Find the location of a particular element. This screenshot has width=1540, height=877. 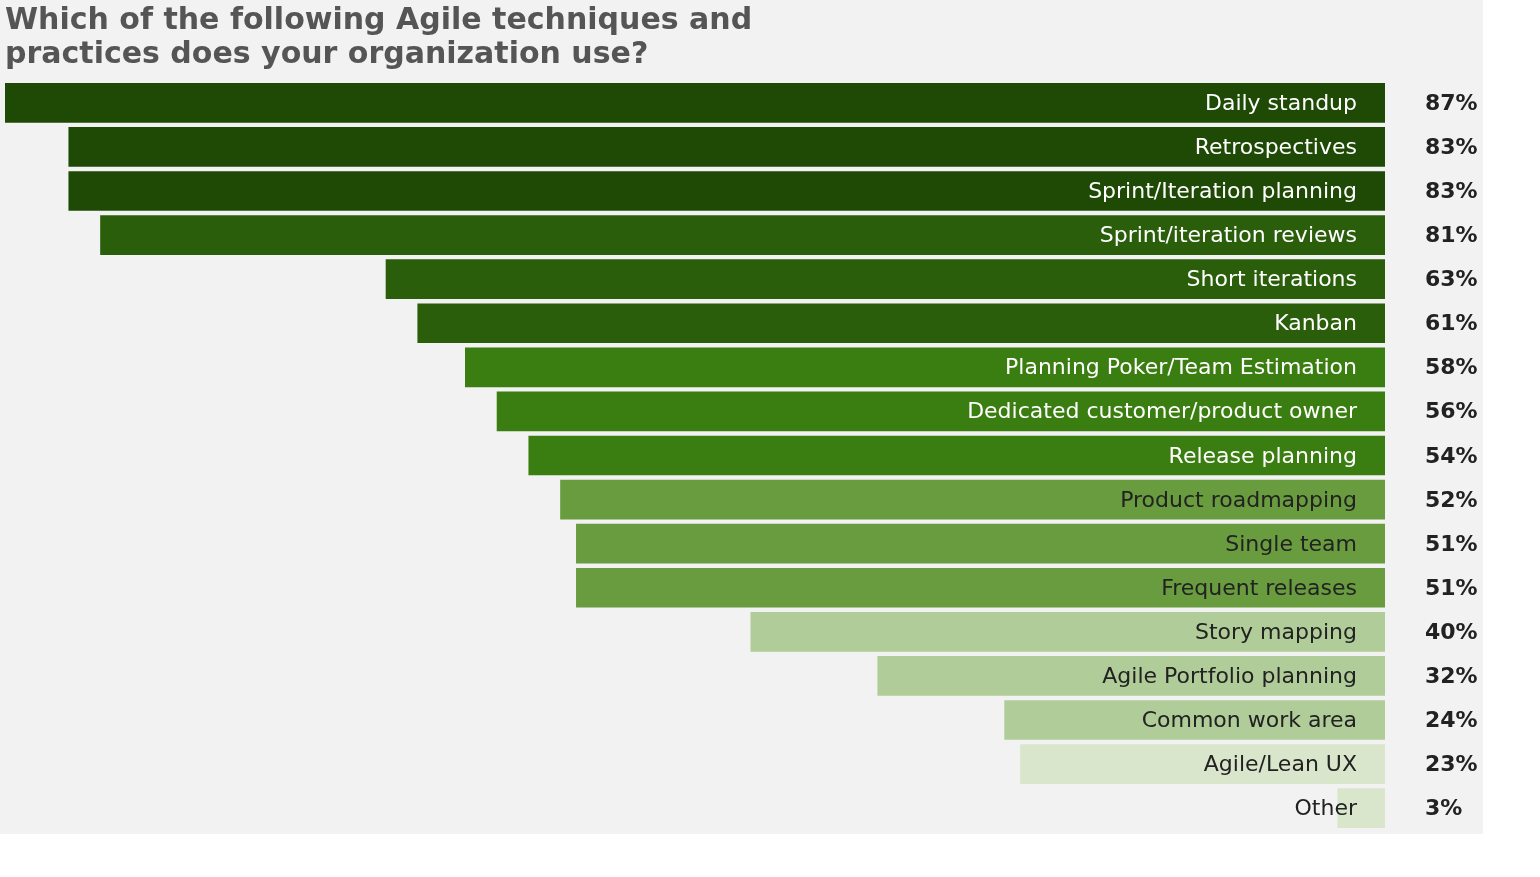

data-label: 61% is located at coordinates (1451, 323).